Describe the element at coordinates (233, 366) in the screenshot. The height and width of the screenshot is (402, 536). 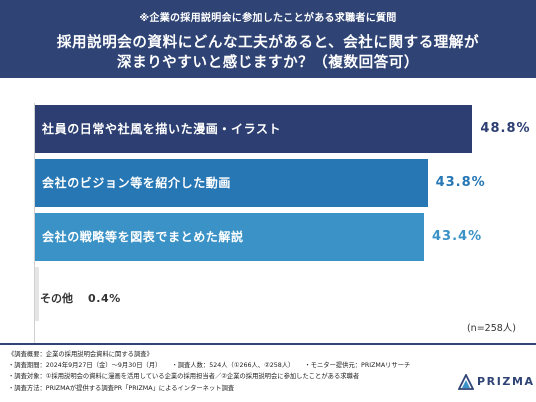
I see `survey-count: ・調査人数：524人（①266人、②258人）` at that location.